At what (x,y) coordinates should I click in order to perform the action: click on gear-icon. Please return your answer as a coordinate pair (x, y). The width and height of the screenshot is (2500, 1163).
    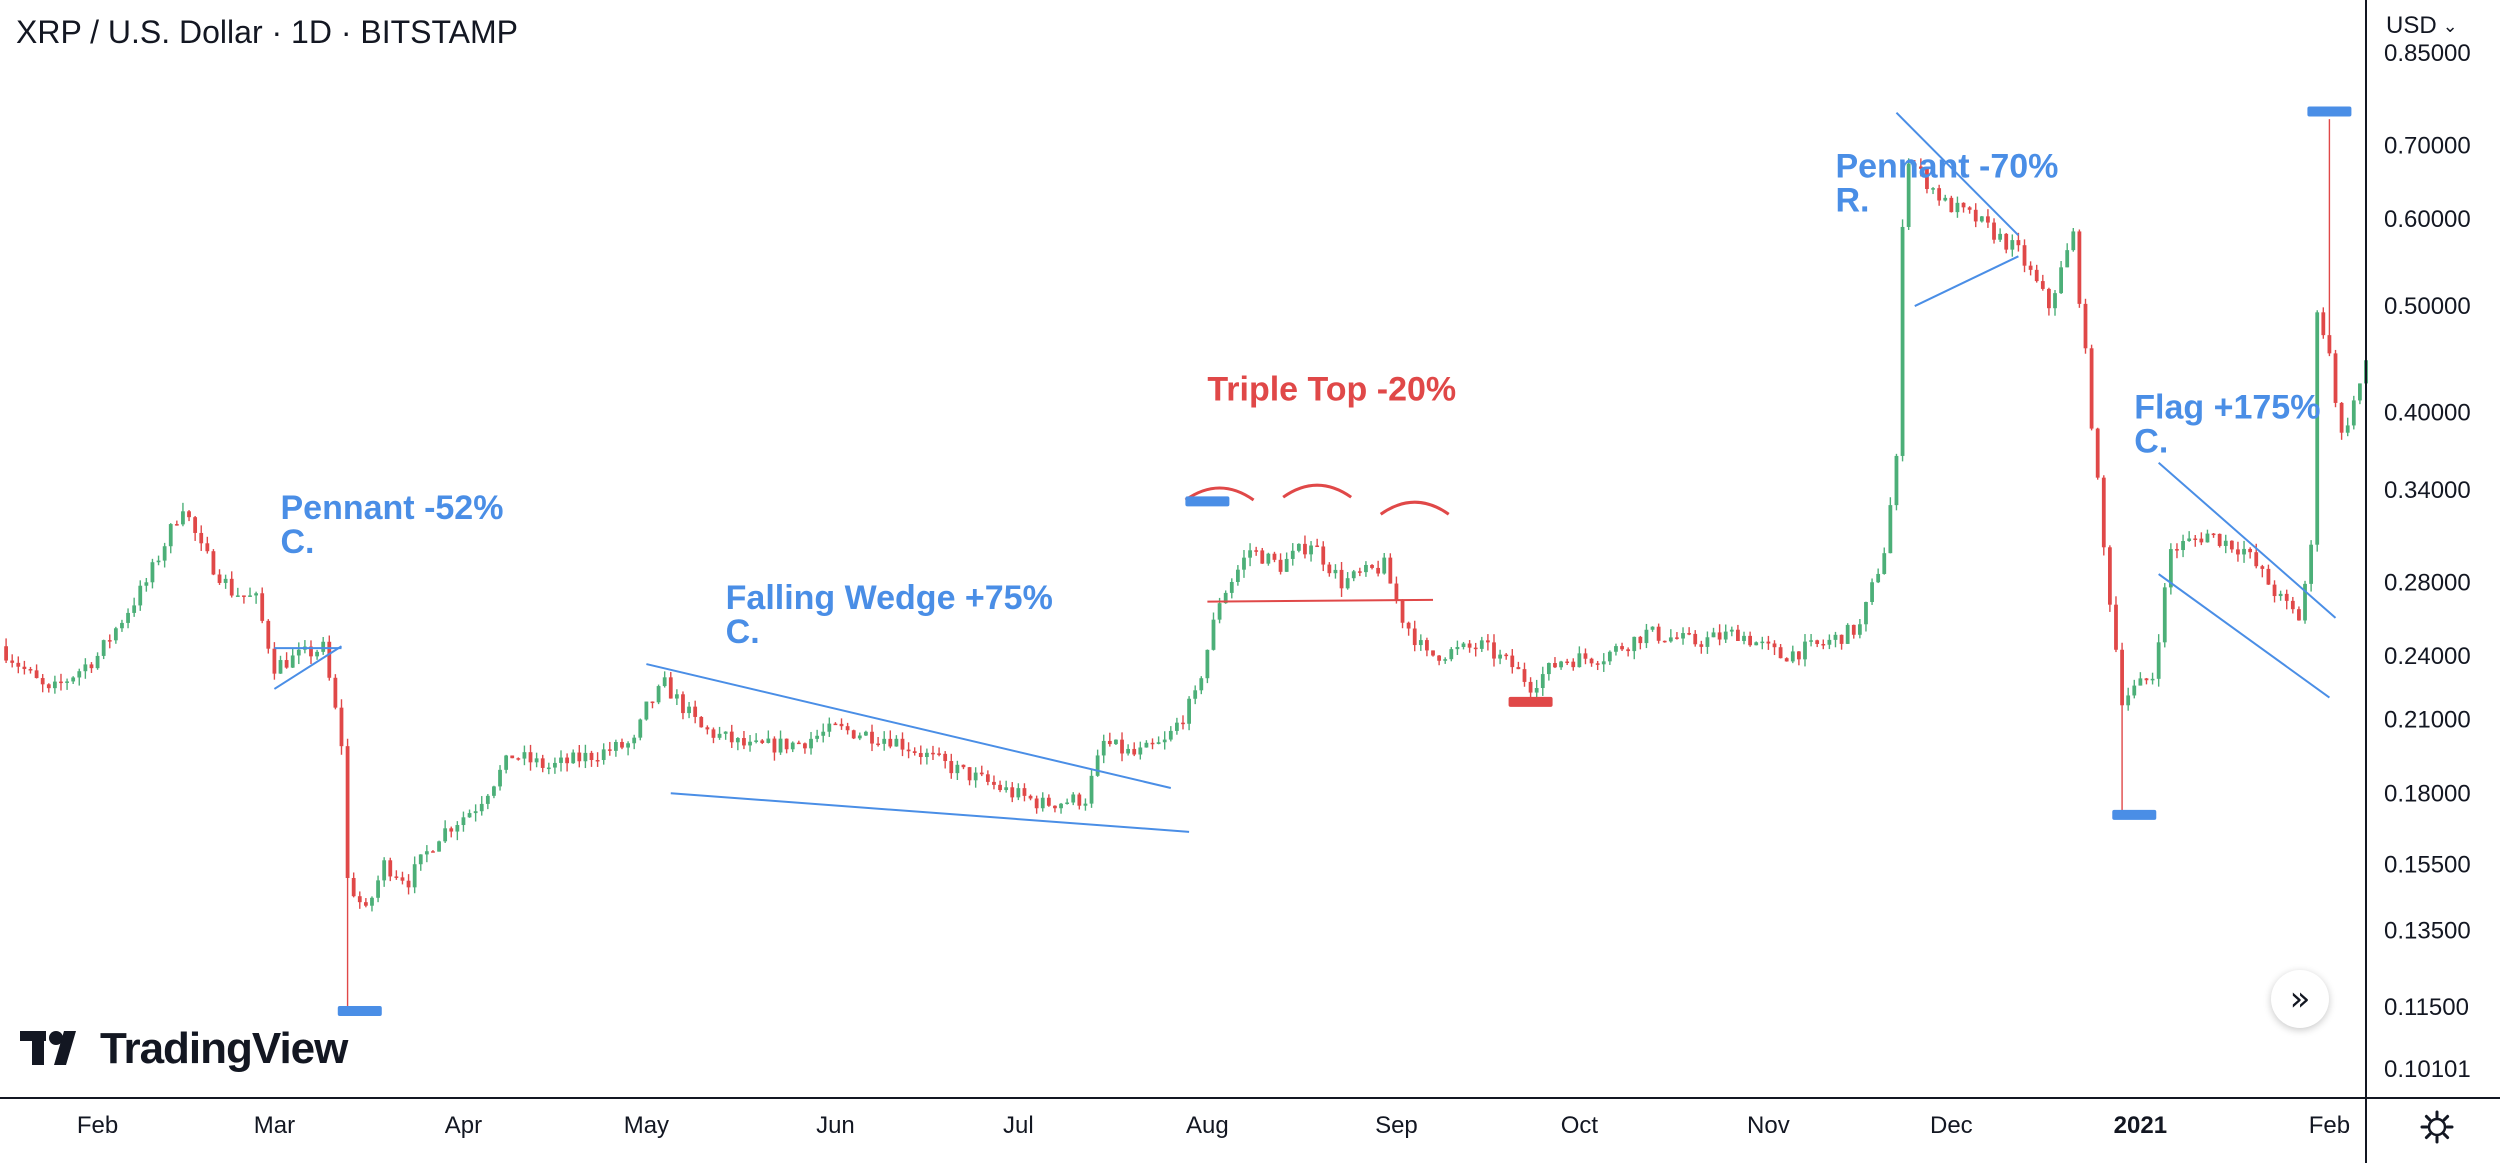
    Looking at the image, I should click on (2437, 1127).